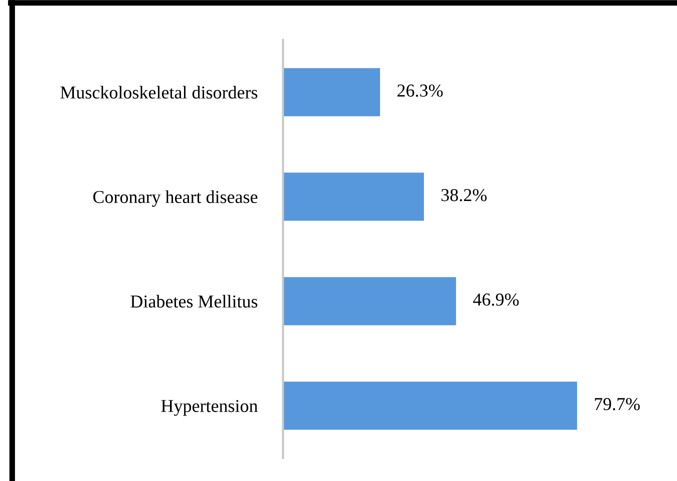 This screenshot has height=481, width=677. What do you see at coordinates (464, 195) in the screenshot?
I see `data-label: 38.2%` at bounding box center [464, 195].